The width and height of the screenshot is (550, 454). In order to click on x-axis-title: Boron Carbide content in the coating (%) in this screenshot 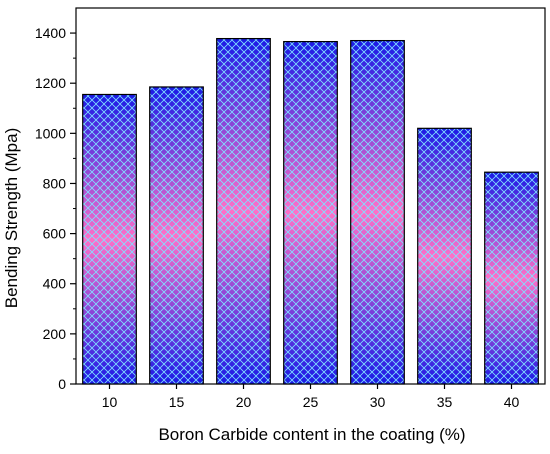, I will do `click(311, 434)`.